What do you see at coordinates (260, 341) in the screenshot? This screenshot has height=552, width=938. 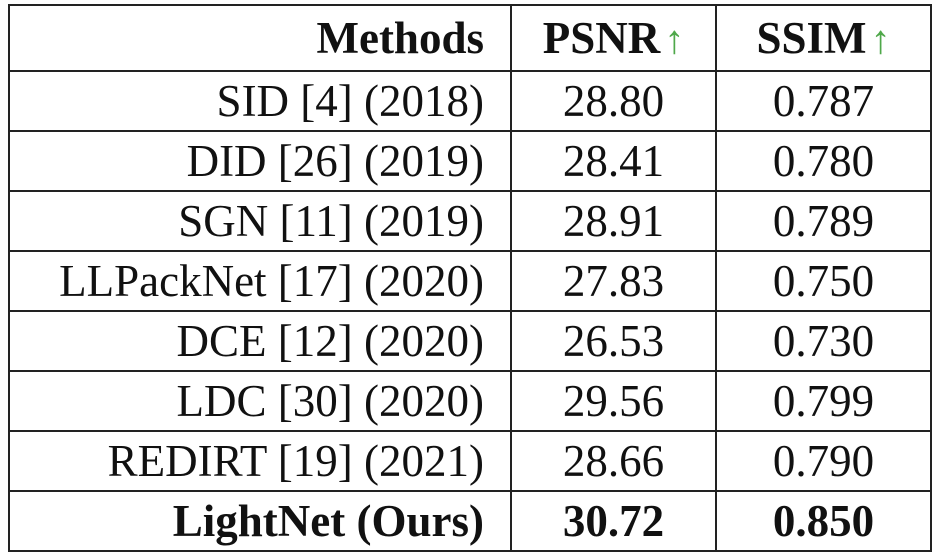 I see `method-cell: DCE [12] (2020)` at bounding box center [260, 341].